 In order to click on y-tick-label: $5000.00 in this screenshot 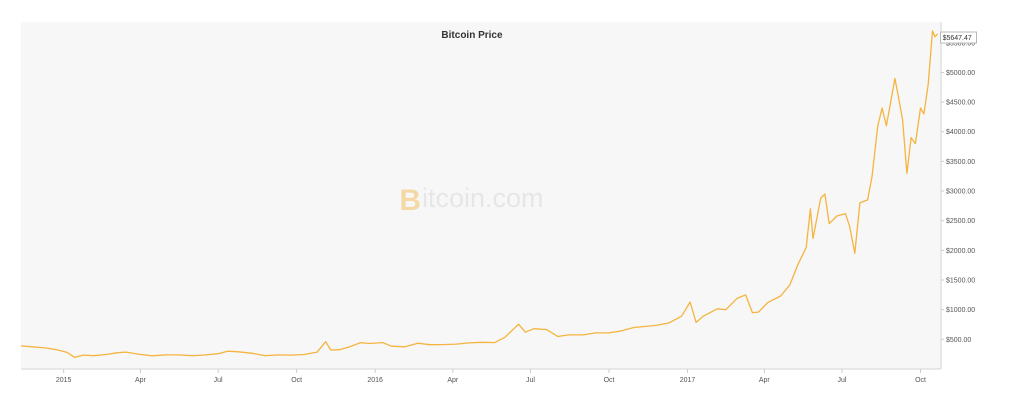, I will do `click(960, 73)`.